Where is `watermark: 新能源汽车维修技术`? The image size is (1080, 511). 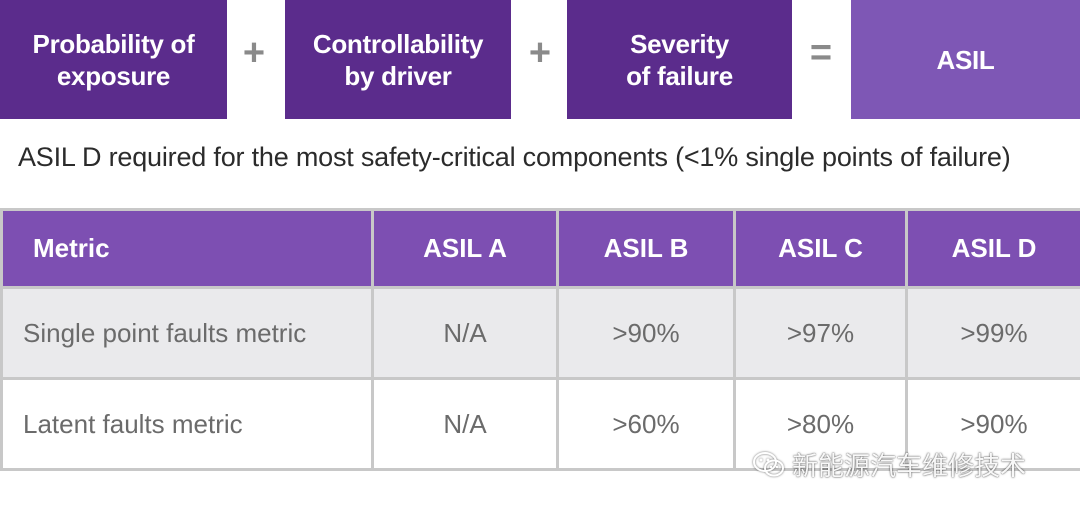 watermark: 新能源汽车维修技术 is located at coordinates (889, 464).